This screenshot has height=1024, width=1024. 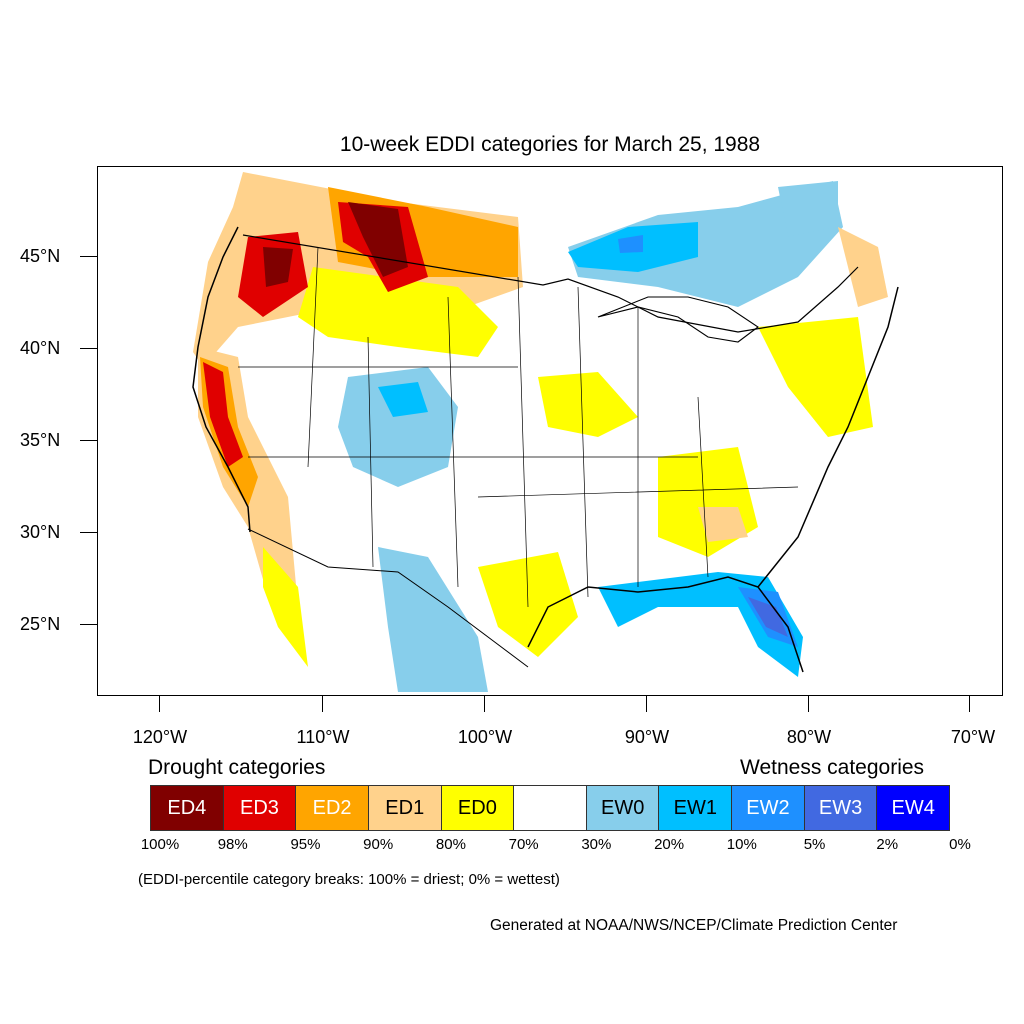 I want to click on legend-category-neutral, so click(x=549, y=808).